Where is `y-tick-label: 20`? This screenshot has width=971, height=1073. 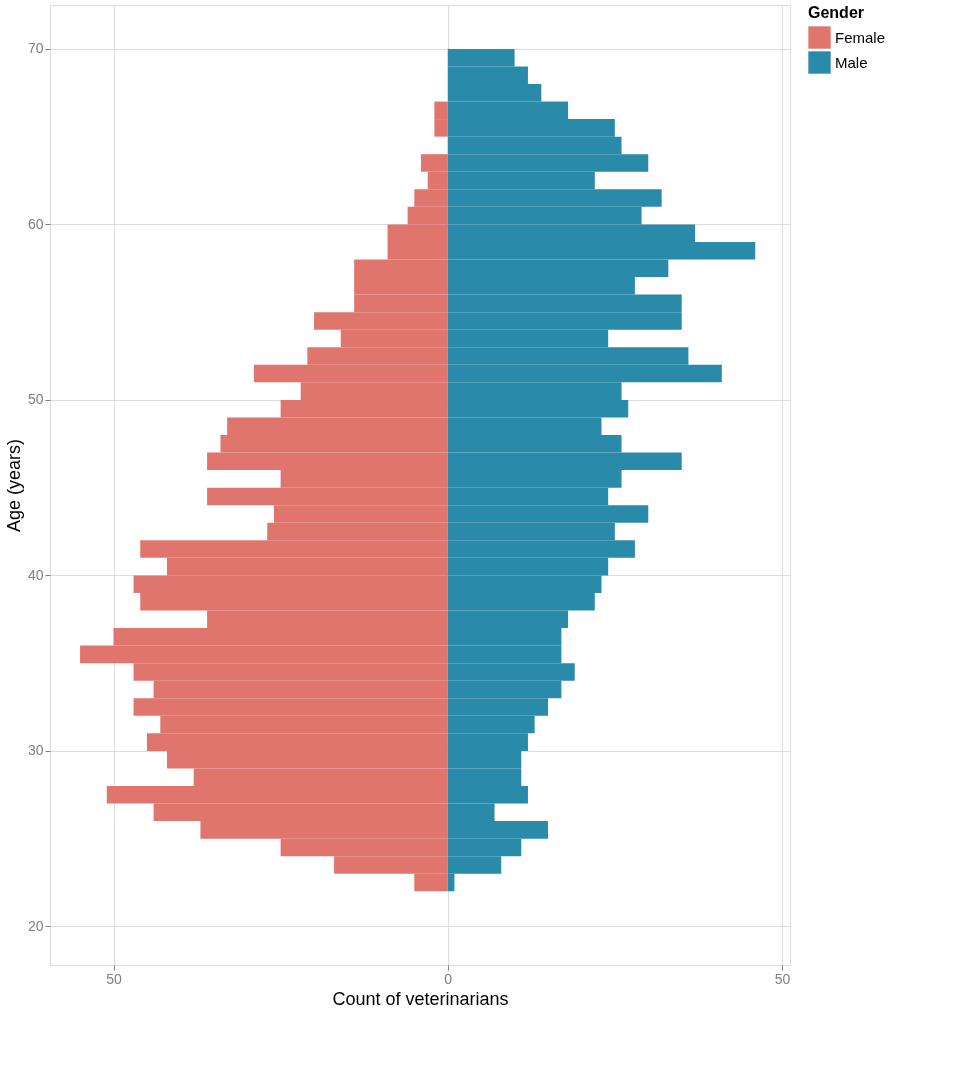 y-tick-label: 20 is located at coordinates (35, 925).